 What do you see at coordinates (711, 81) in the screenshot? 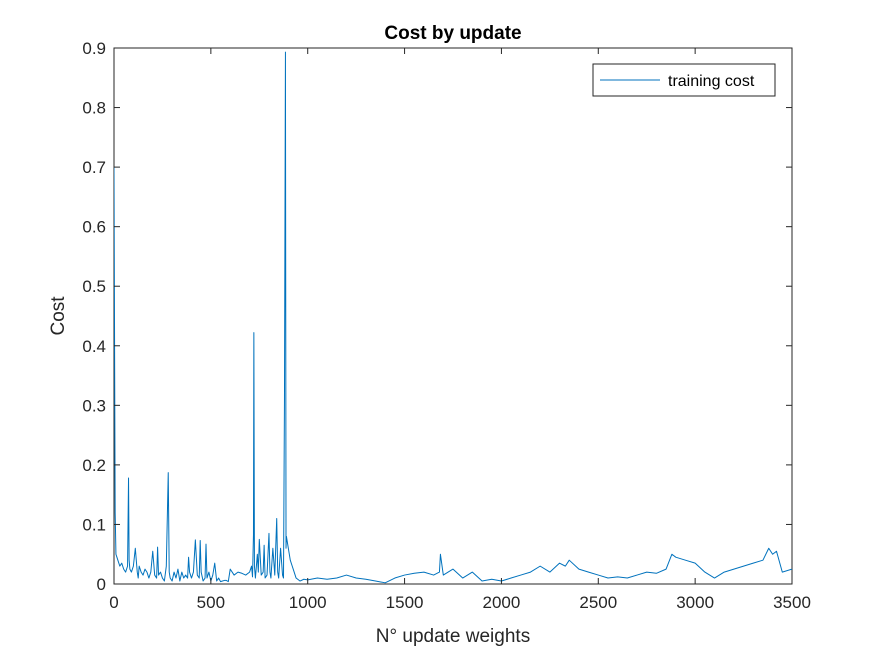
I see `legend-entry-training-cost: training cost` at bounding box center [711, 81].